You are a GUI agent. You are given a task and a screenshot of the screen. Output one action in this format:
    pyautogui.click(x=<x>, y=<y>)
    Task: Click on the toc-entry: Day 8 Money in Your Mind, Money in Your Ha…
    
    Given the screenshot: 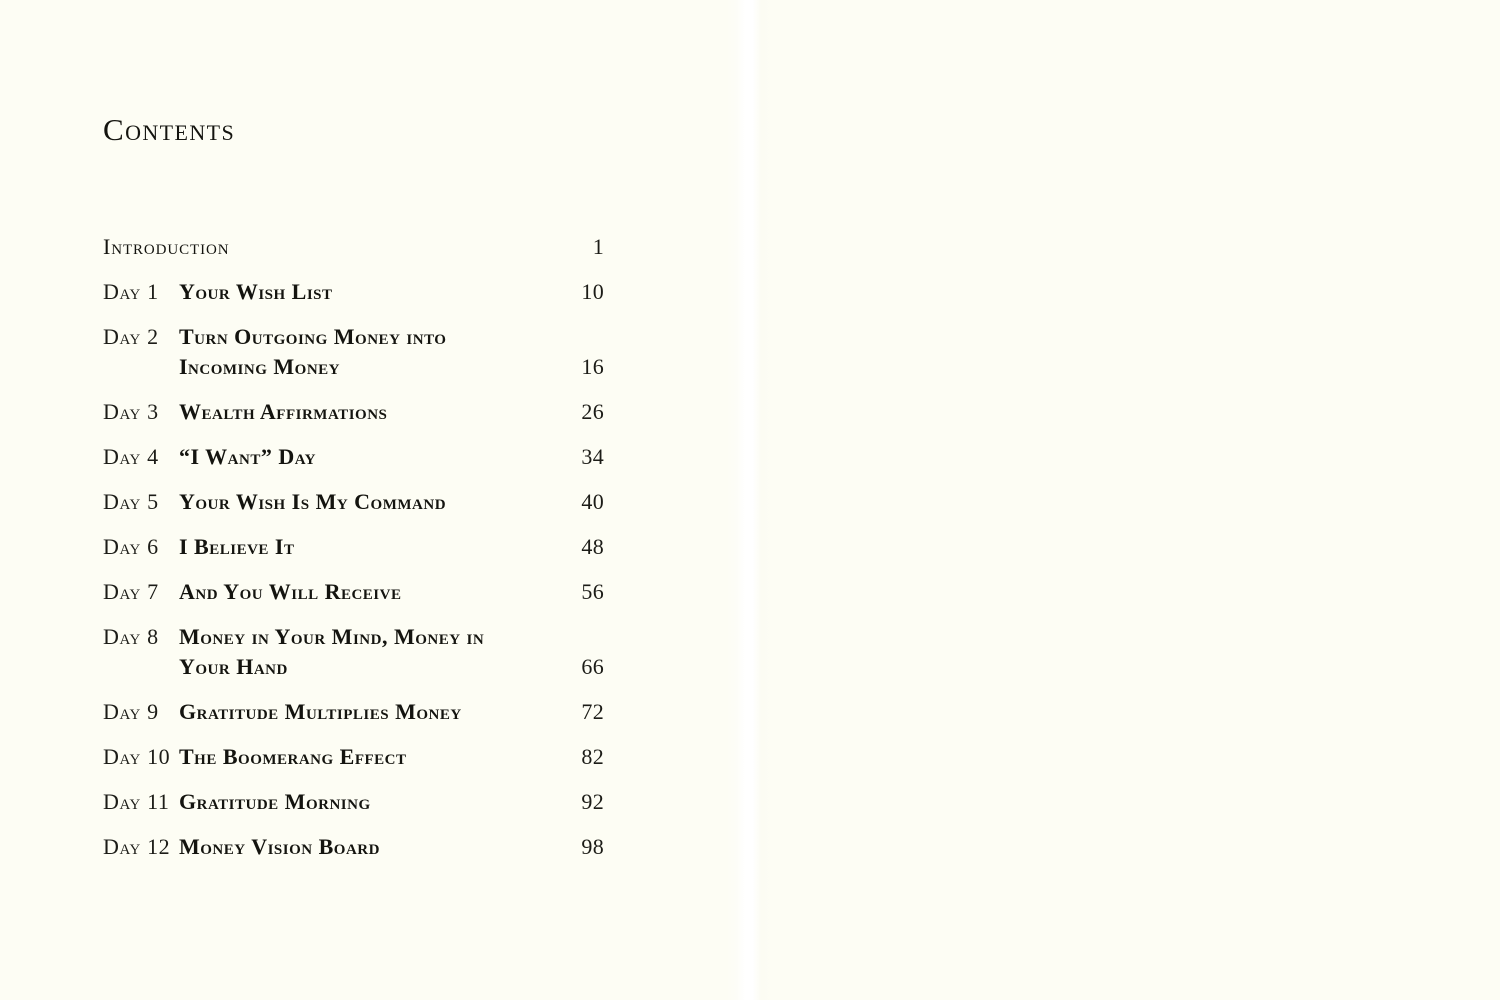 What is the action you would take?
    pyautogui.click(x=353, y=652)
    